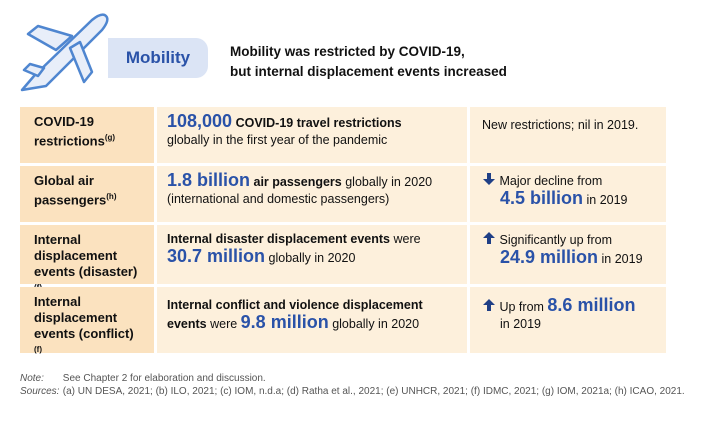 Image resolution: width=720 pixels, height=430 pixels. Describe the element at coordinates (489, 179) in the screenshot. I see `down-arrow` at that location.